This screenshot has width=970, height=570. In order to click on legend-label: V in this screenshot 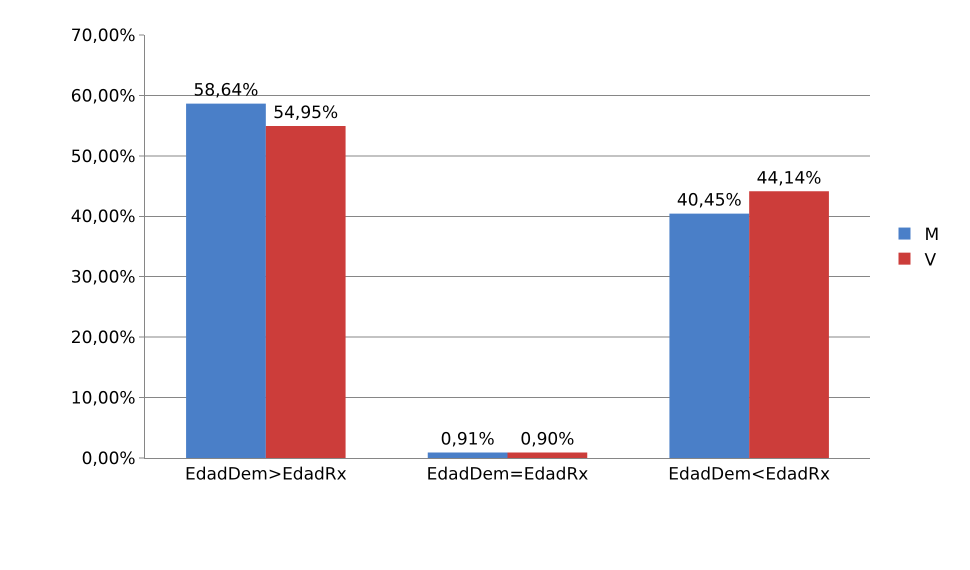, I will do `click(930, 260)`.